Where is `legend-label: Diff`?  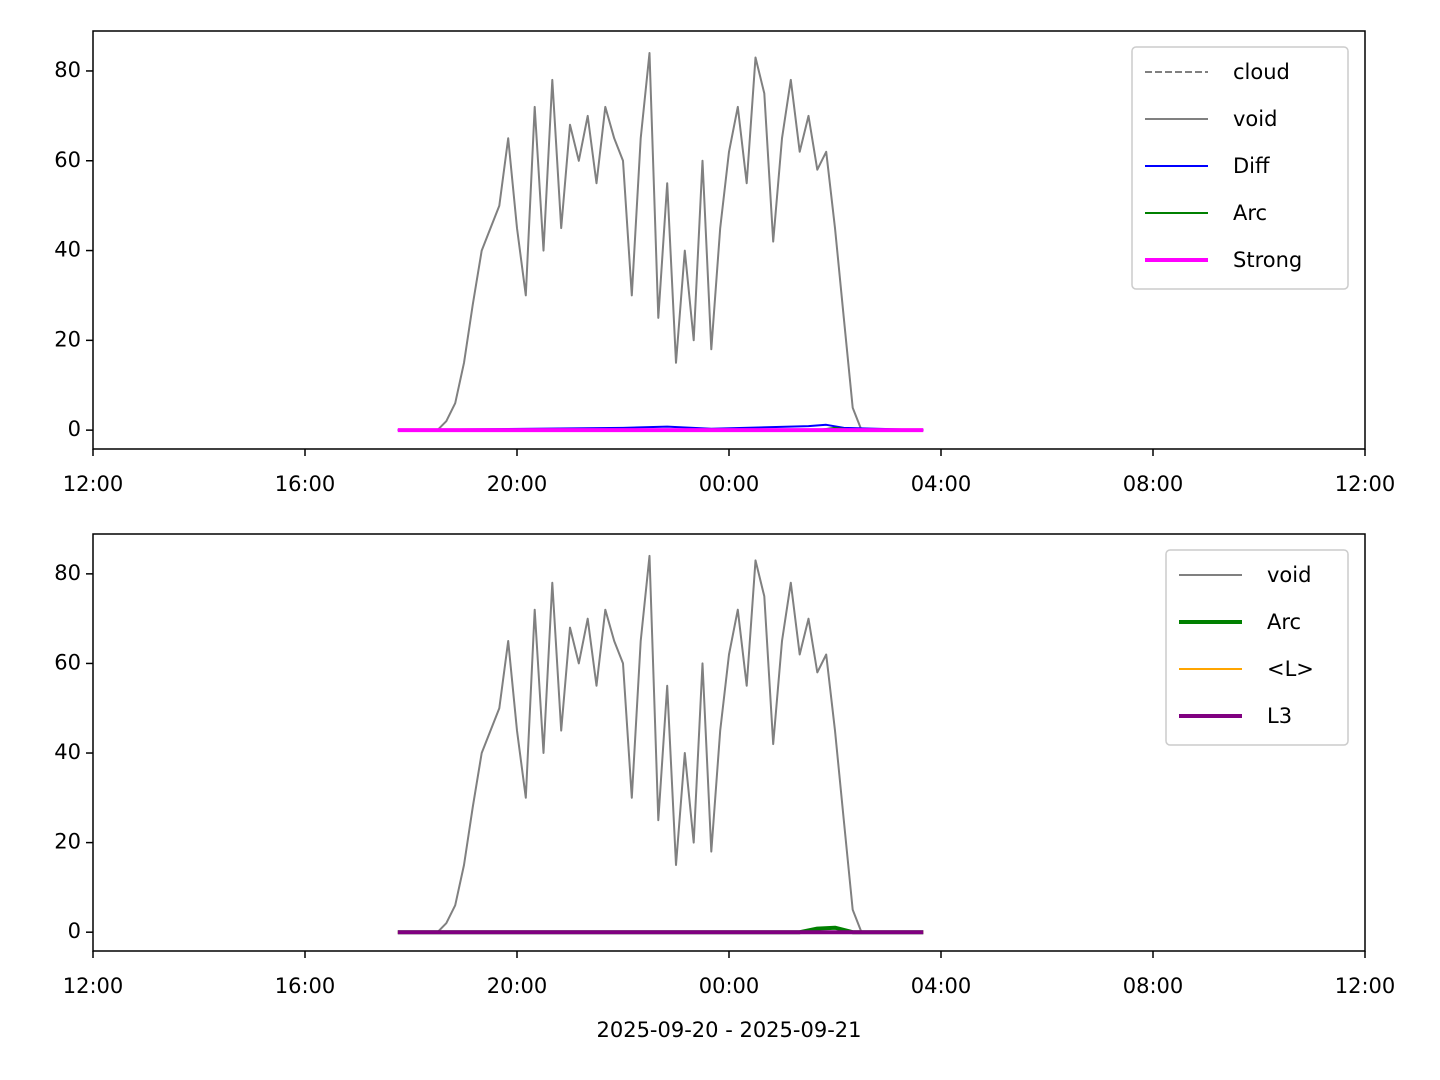
legend-label: Diff is located at coordinates (1251, 166).